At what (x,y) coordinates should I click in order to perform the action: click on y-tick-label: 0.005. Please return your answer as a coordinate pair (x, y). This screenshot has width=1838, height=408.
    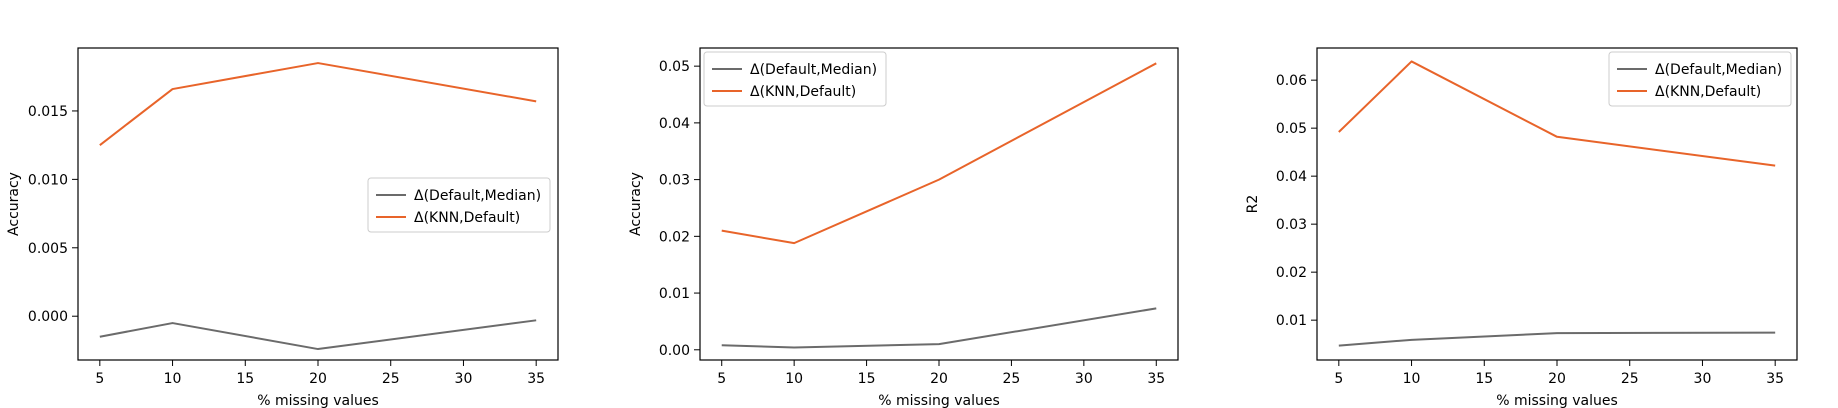
    Looking at the image, I should click on (48, 249).